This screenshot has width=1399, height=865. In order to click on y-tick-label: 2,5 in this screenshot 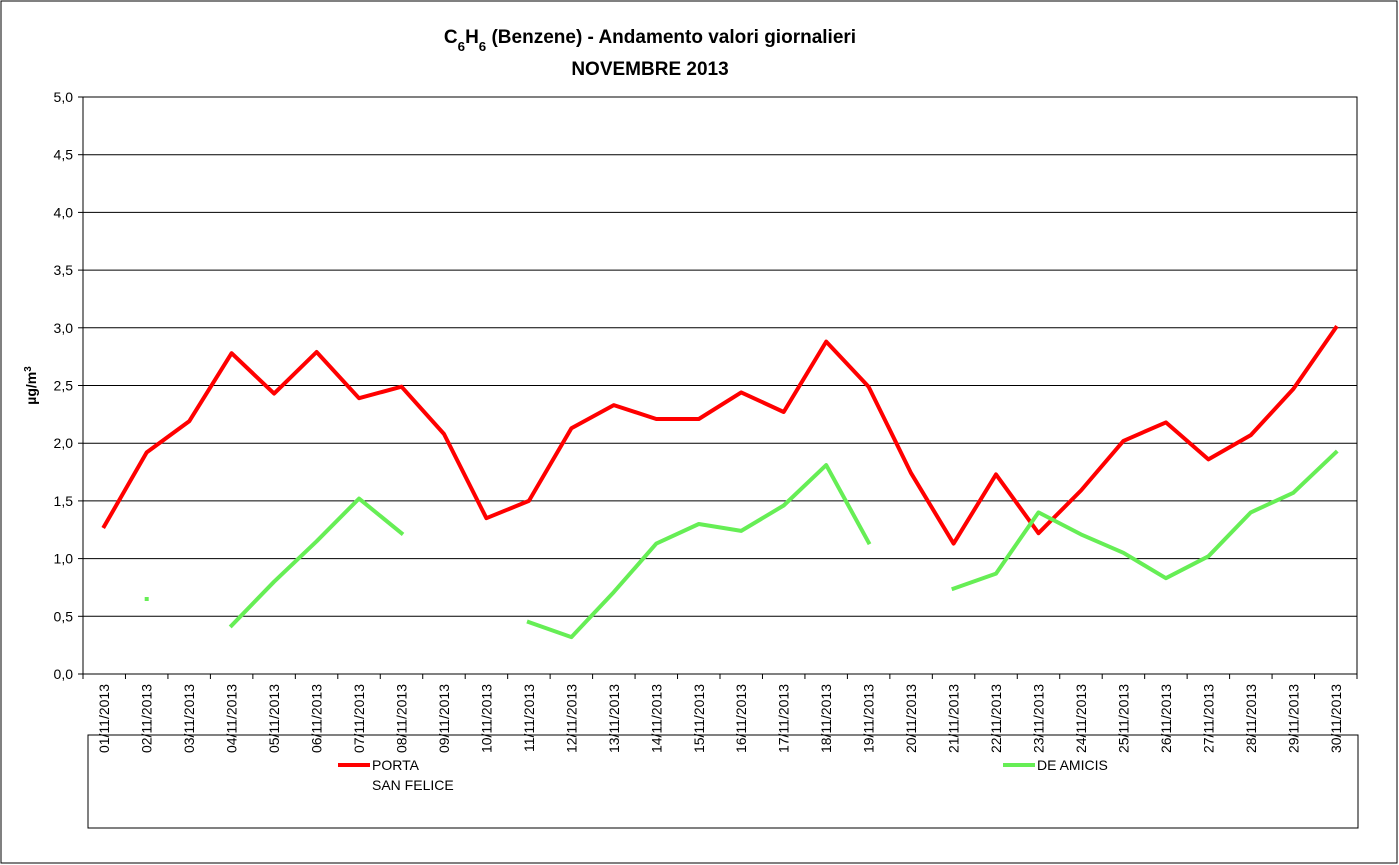, I will do `click(64, 386)`.